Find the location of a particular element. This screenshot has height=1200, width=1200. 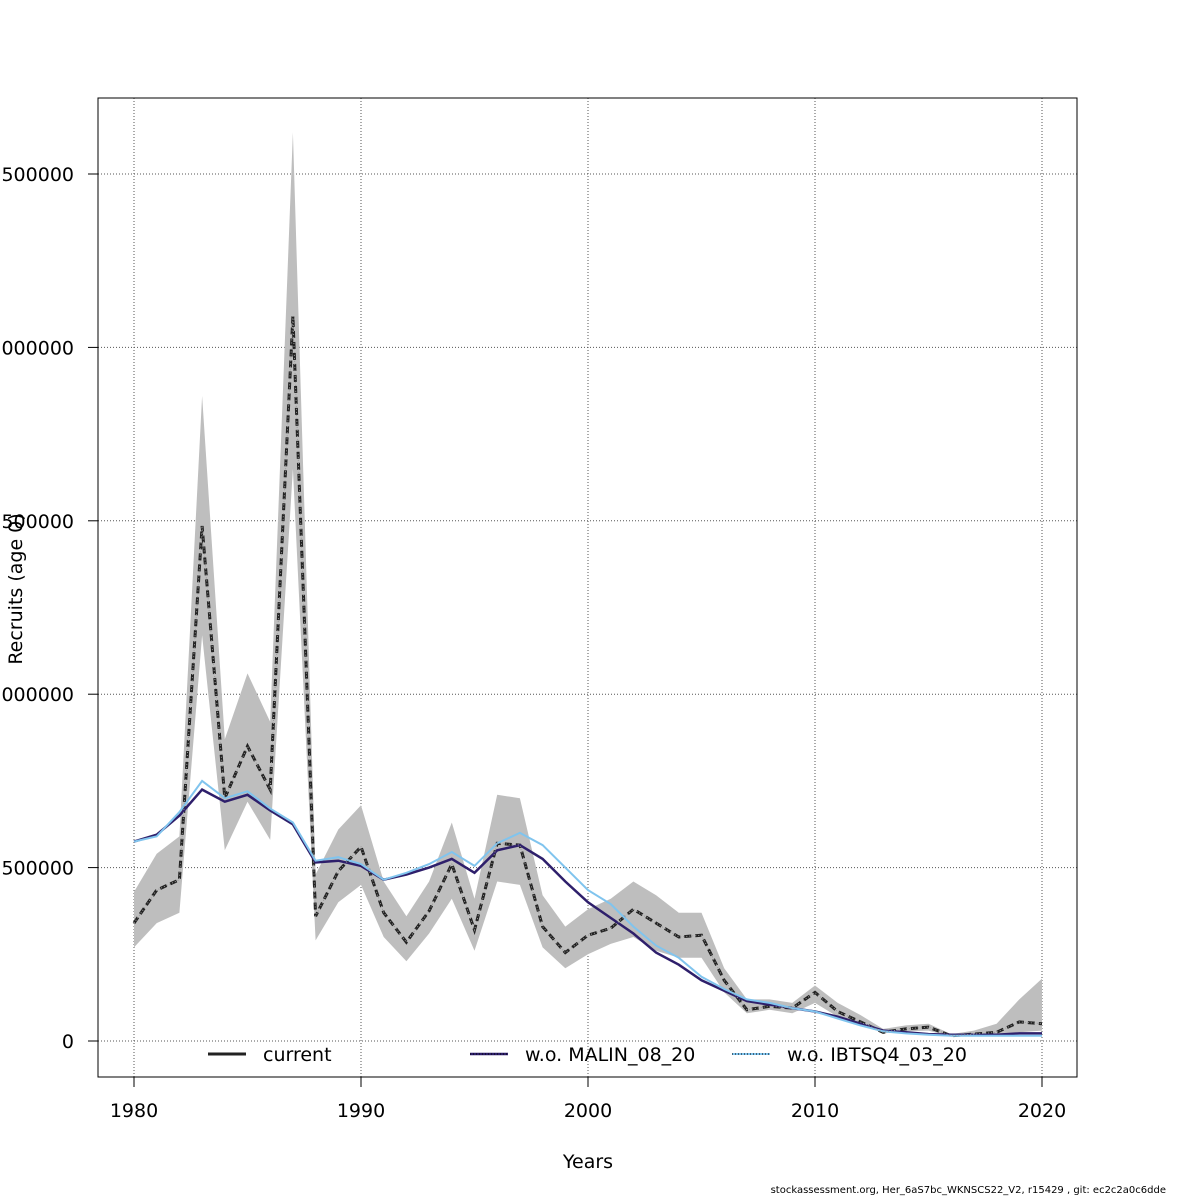

x-tick-label: 2000 is located at coordinates (588, 1111).